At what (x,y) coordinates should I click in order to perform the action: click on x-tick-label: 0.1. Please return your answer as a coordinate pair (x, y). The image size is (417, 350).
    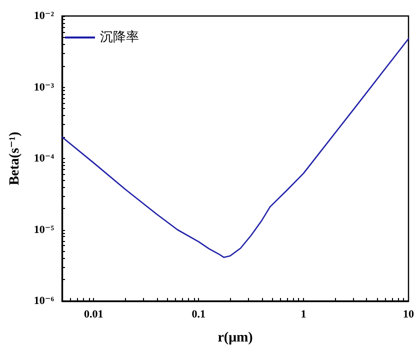
    Looking at the image, I should click on (199, 314).